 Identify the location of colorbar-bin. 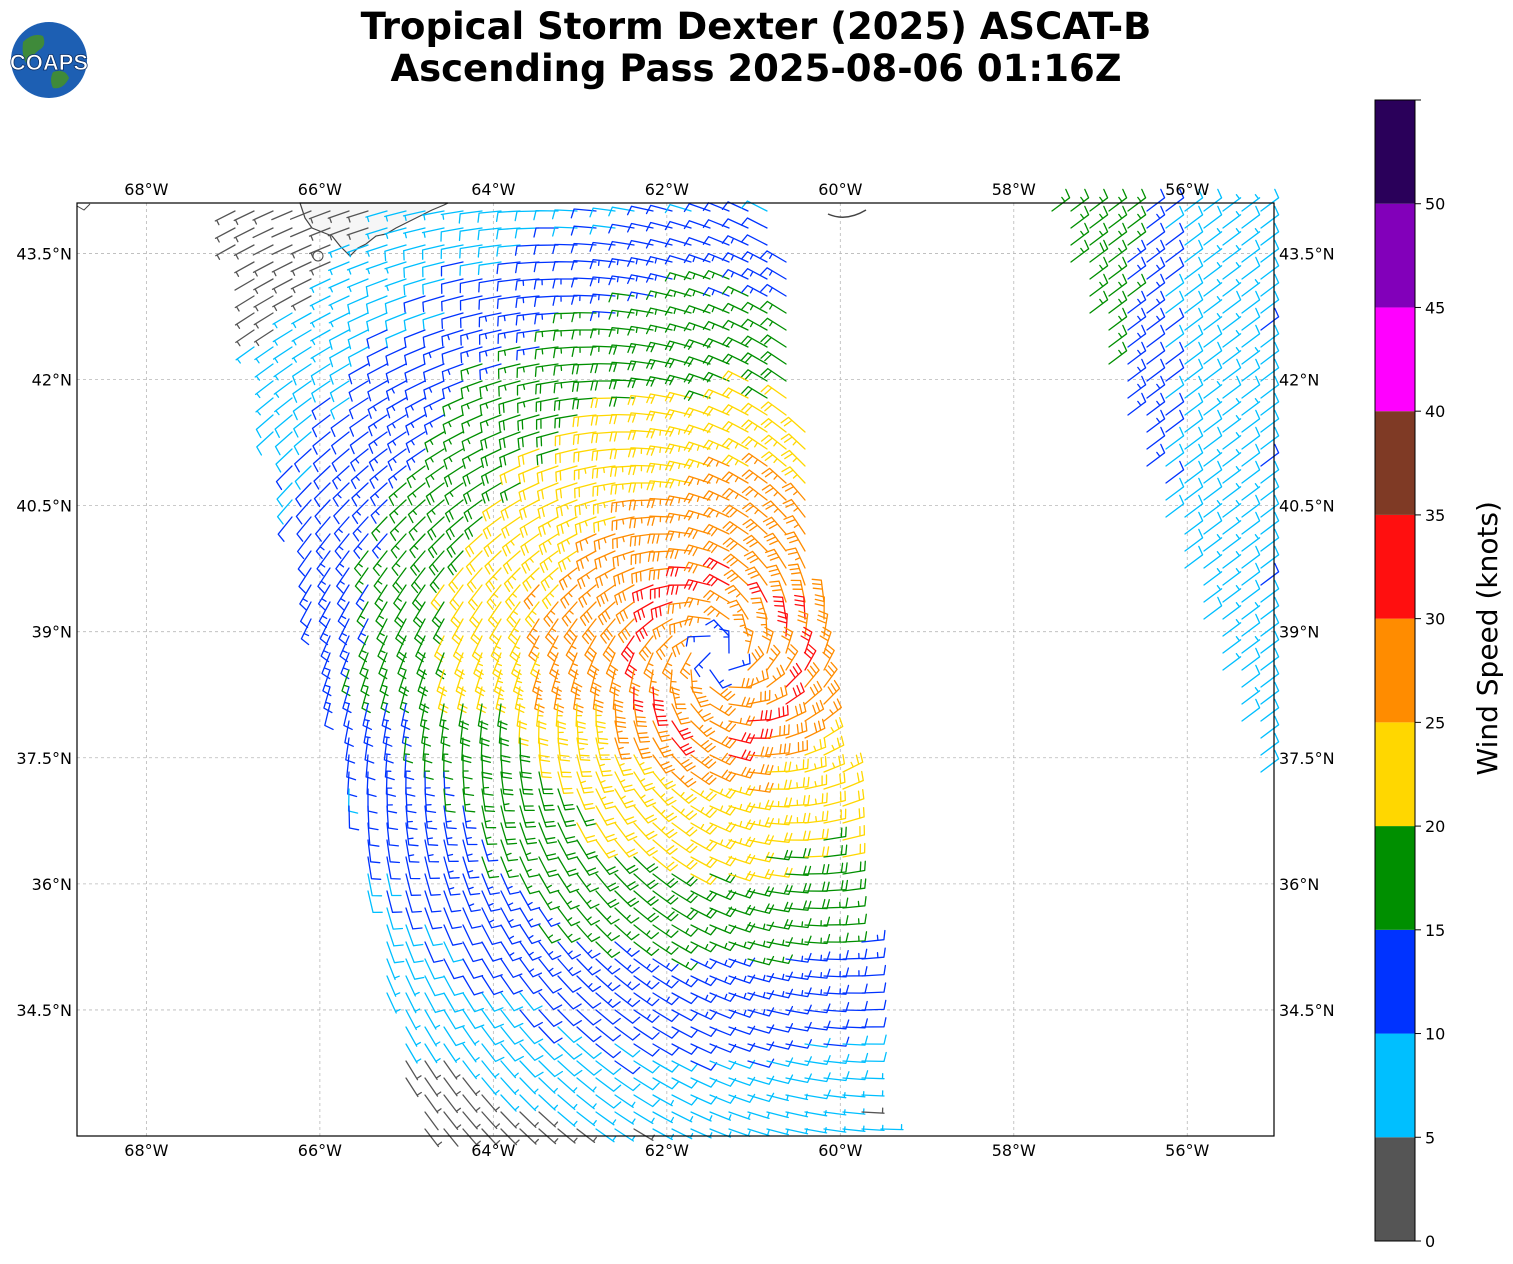
(1395, 359).